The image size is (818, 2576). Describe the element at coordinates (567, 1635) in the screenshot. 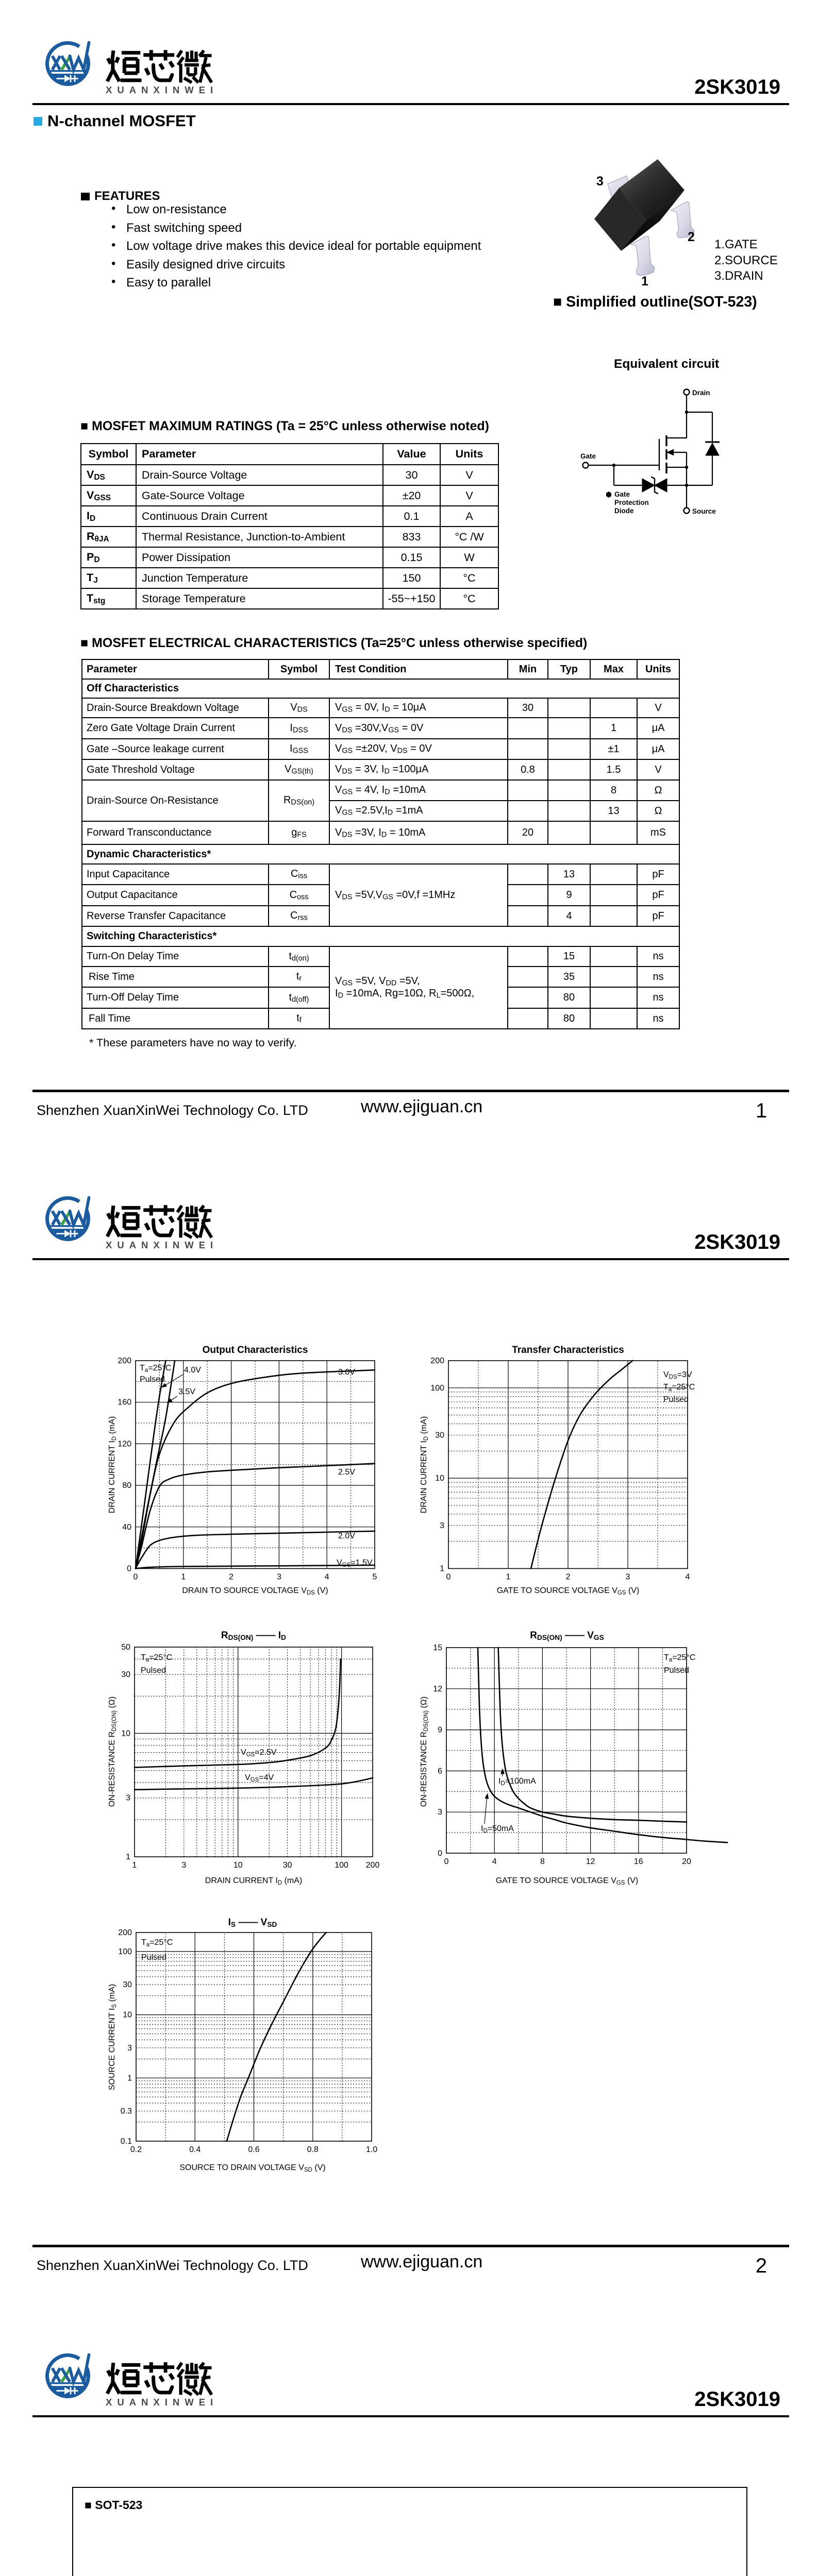

I see `svg-text: RDS(ON) —— VGS` at that location.